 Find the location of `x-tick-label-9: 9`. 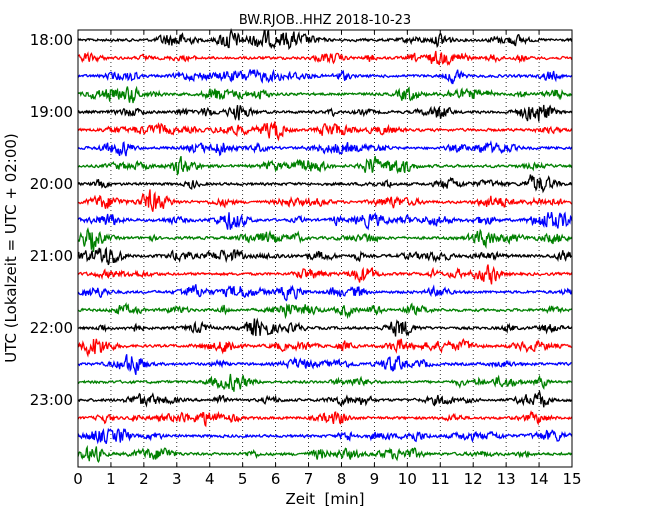

x-tick-label-9: 9 is located at coordinates (375, 479).